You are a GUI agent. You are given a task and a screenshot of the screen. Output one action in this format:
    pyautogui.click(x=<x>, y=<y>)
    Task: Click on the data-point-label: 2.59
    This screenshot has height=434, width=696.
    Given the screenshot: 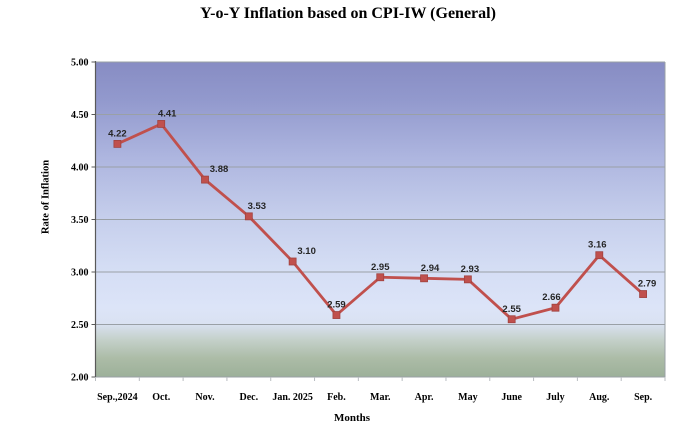 What is the action you would take?
    pyautogui.click(x=336, y=305)
    